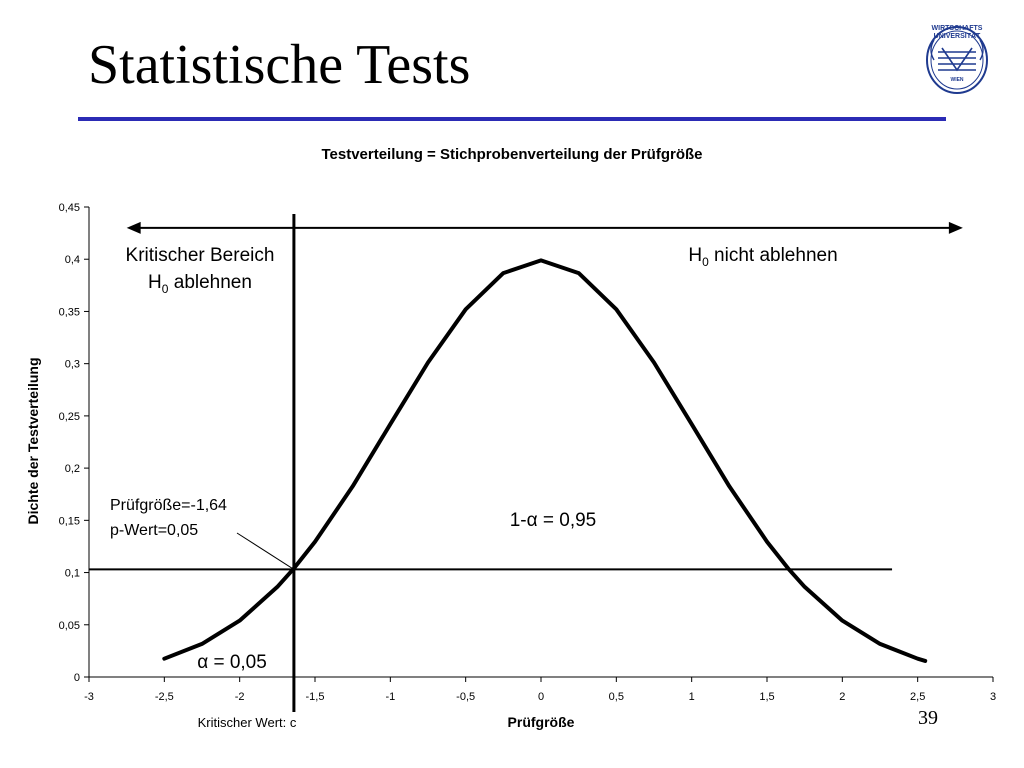  What do you see at coordinates (247, 722) in the screenshot?
I see `critical-value-label: Kritischer Wert: c` at bounding box center [247, 722].